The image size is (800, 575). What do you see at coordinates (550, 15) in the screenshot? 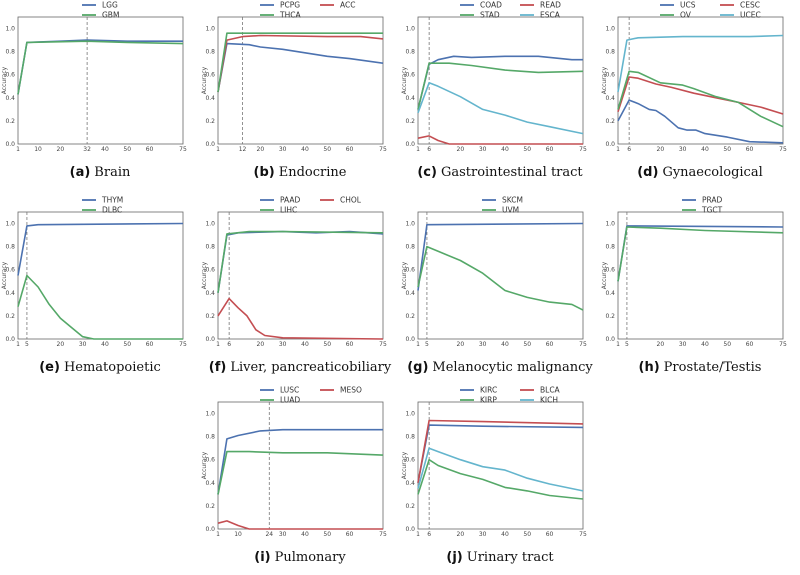
I see `legend-label: ESCA` at bounding box center [550, 15].